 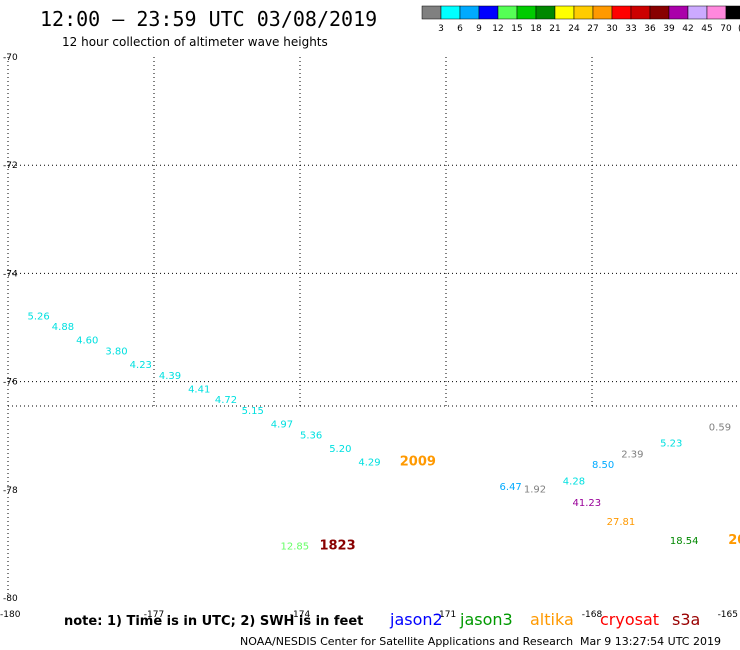 What do you see at coordinates (650, 29) in the screenshot?
I see `scale-label: 36` at bounding box center [650, 29].